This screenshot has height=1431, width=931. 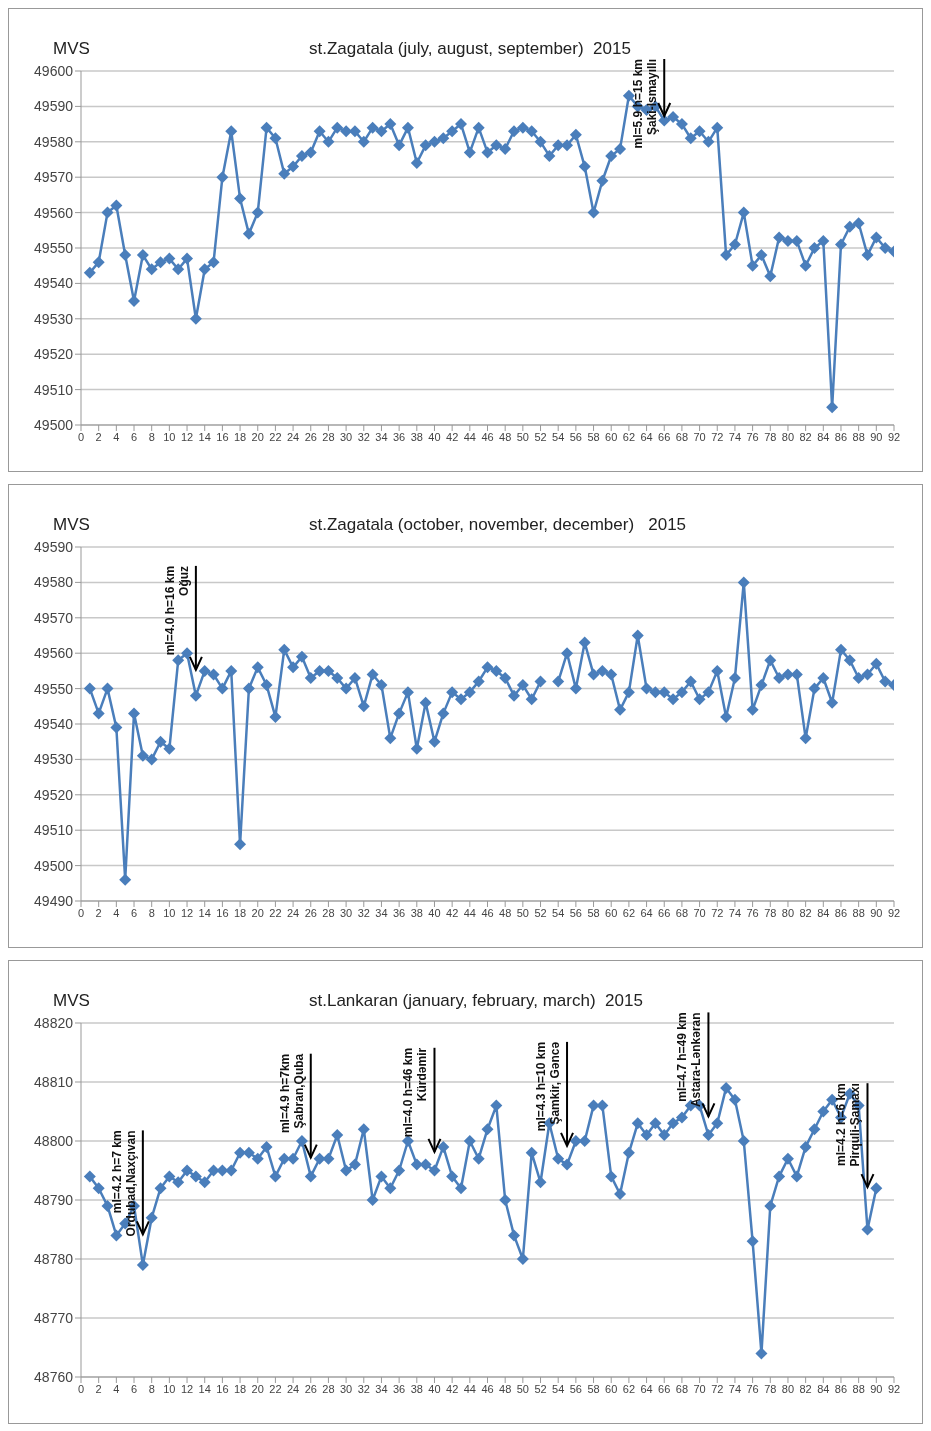 What do you see at coordinates (54, 1022) in the screenshot?
I see `y-tick-label: 48820` at bounding box center [54, 1022].